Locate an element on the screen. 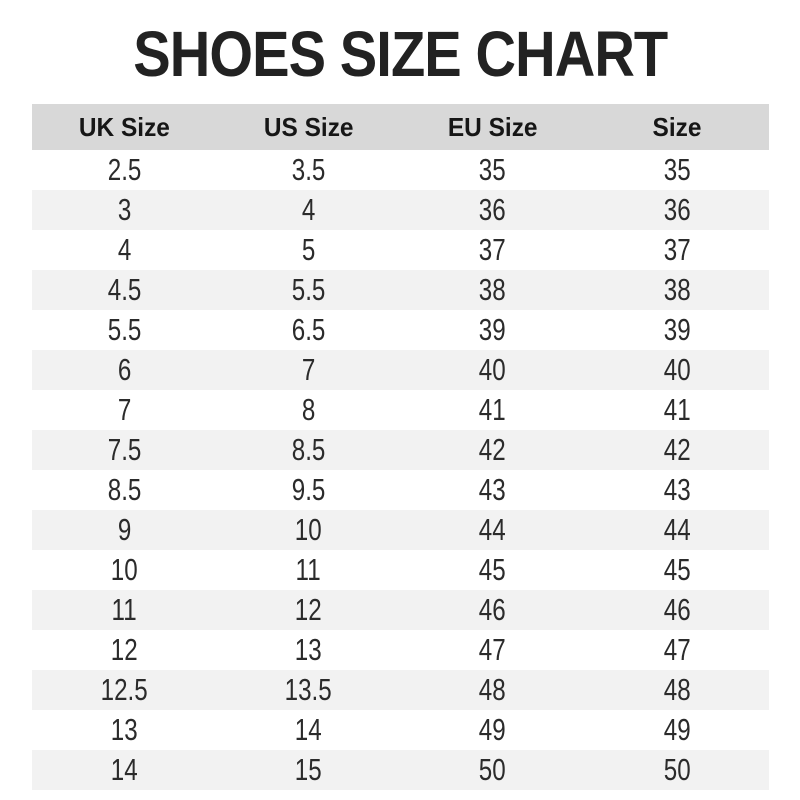 The height and width of the screenshot is (800, 800). cell-value: 40 is located at coordinates (677, 369).